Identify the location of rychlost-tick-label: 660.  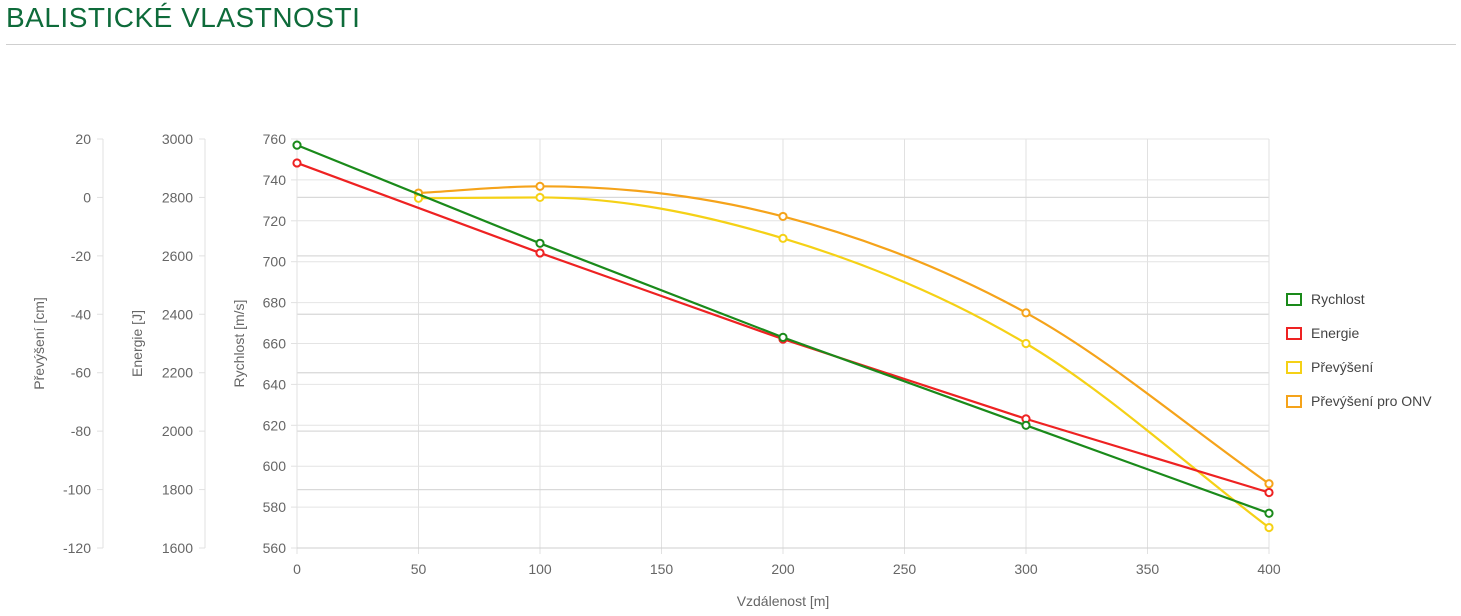
(275, 344).